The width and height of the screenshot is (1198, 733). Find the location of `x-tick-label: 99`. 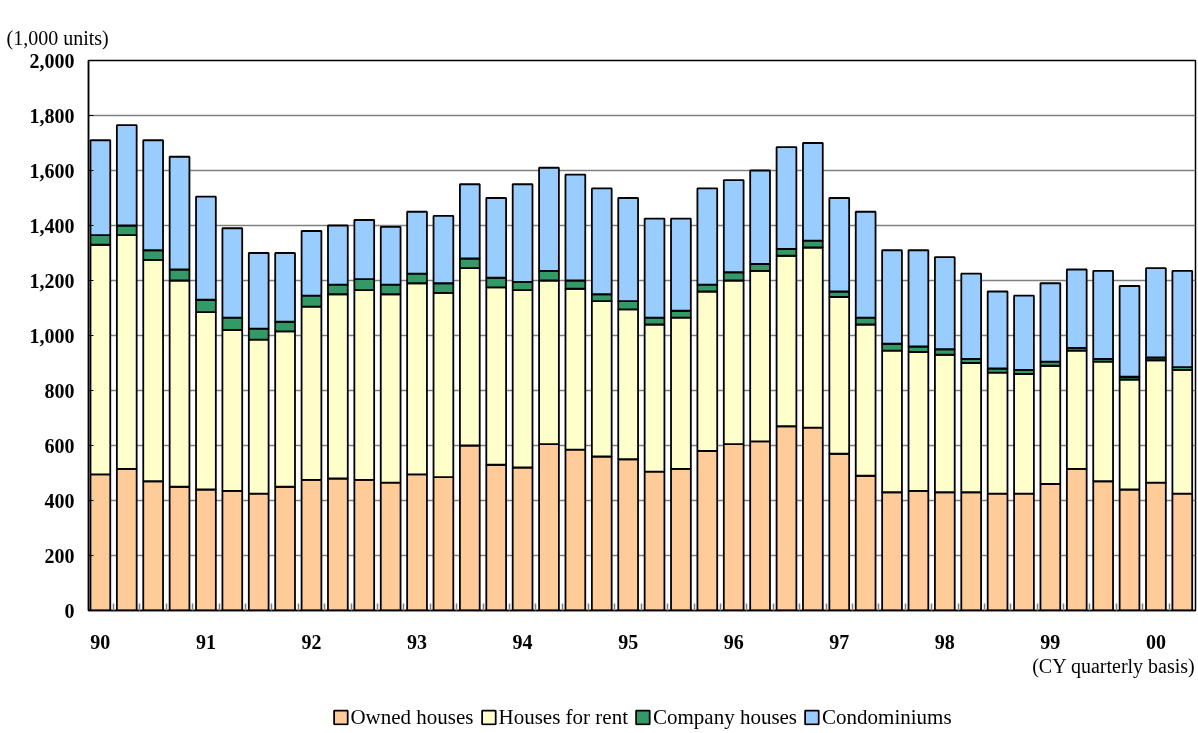

x-tick-label: 99 is located at coordinates (1050, 641).